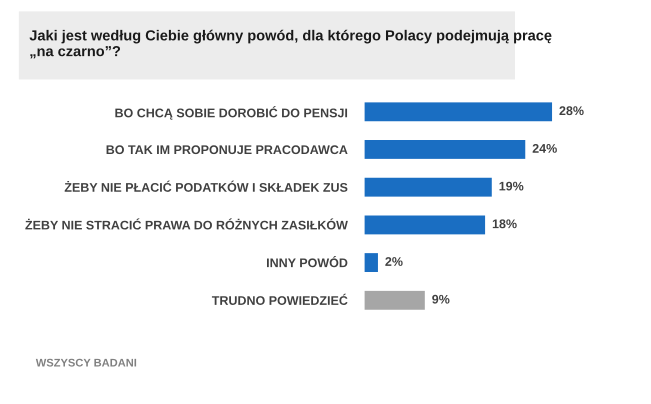 Image resolution: width=651 pixels, height=404 pixels. I want to click on y-tick-label: BO TAK IM PROPONUJE PRACODAWCA, so click(227, 149).